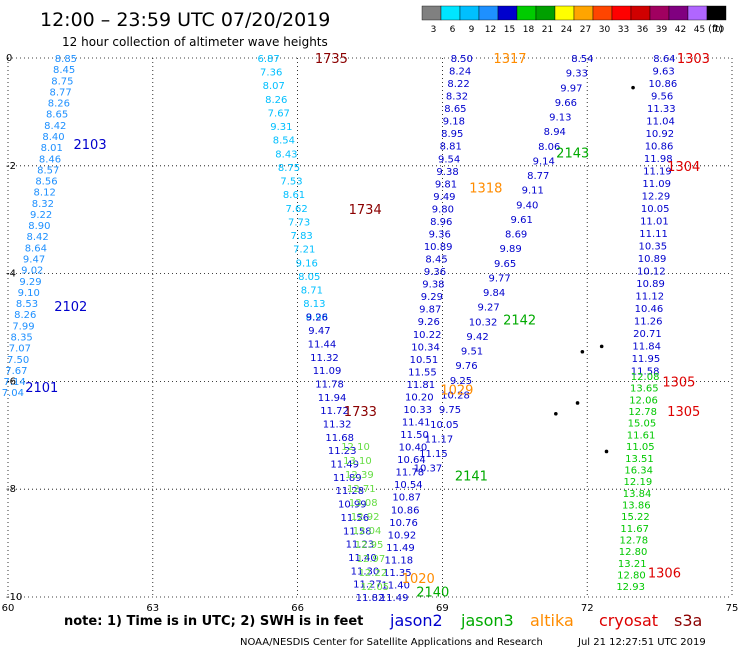  Describe the element at coordinates (363, 503) in the screenshot. I see `wave-height-value: 13.08` at that location.